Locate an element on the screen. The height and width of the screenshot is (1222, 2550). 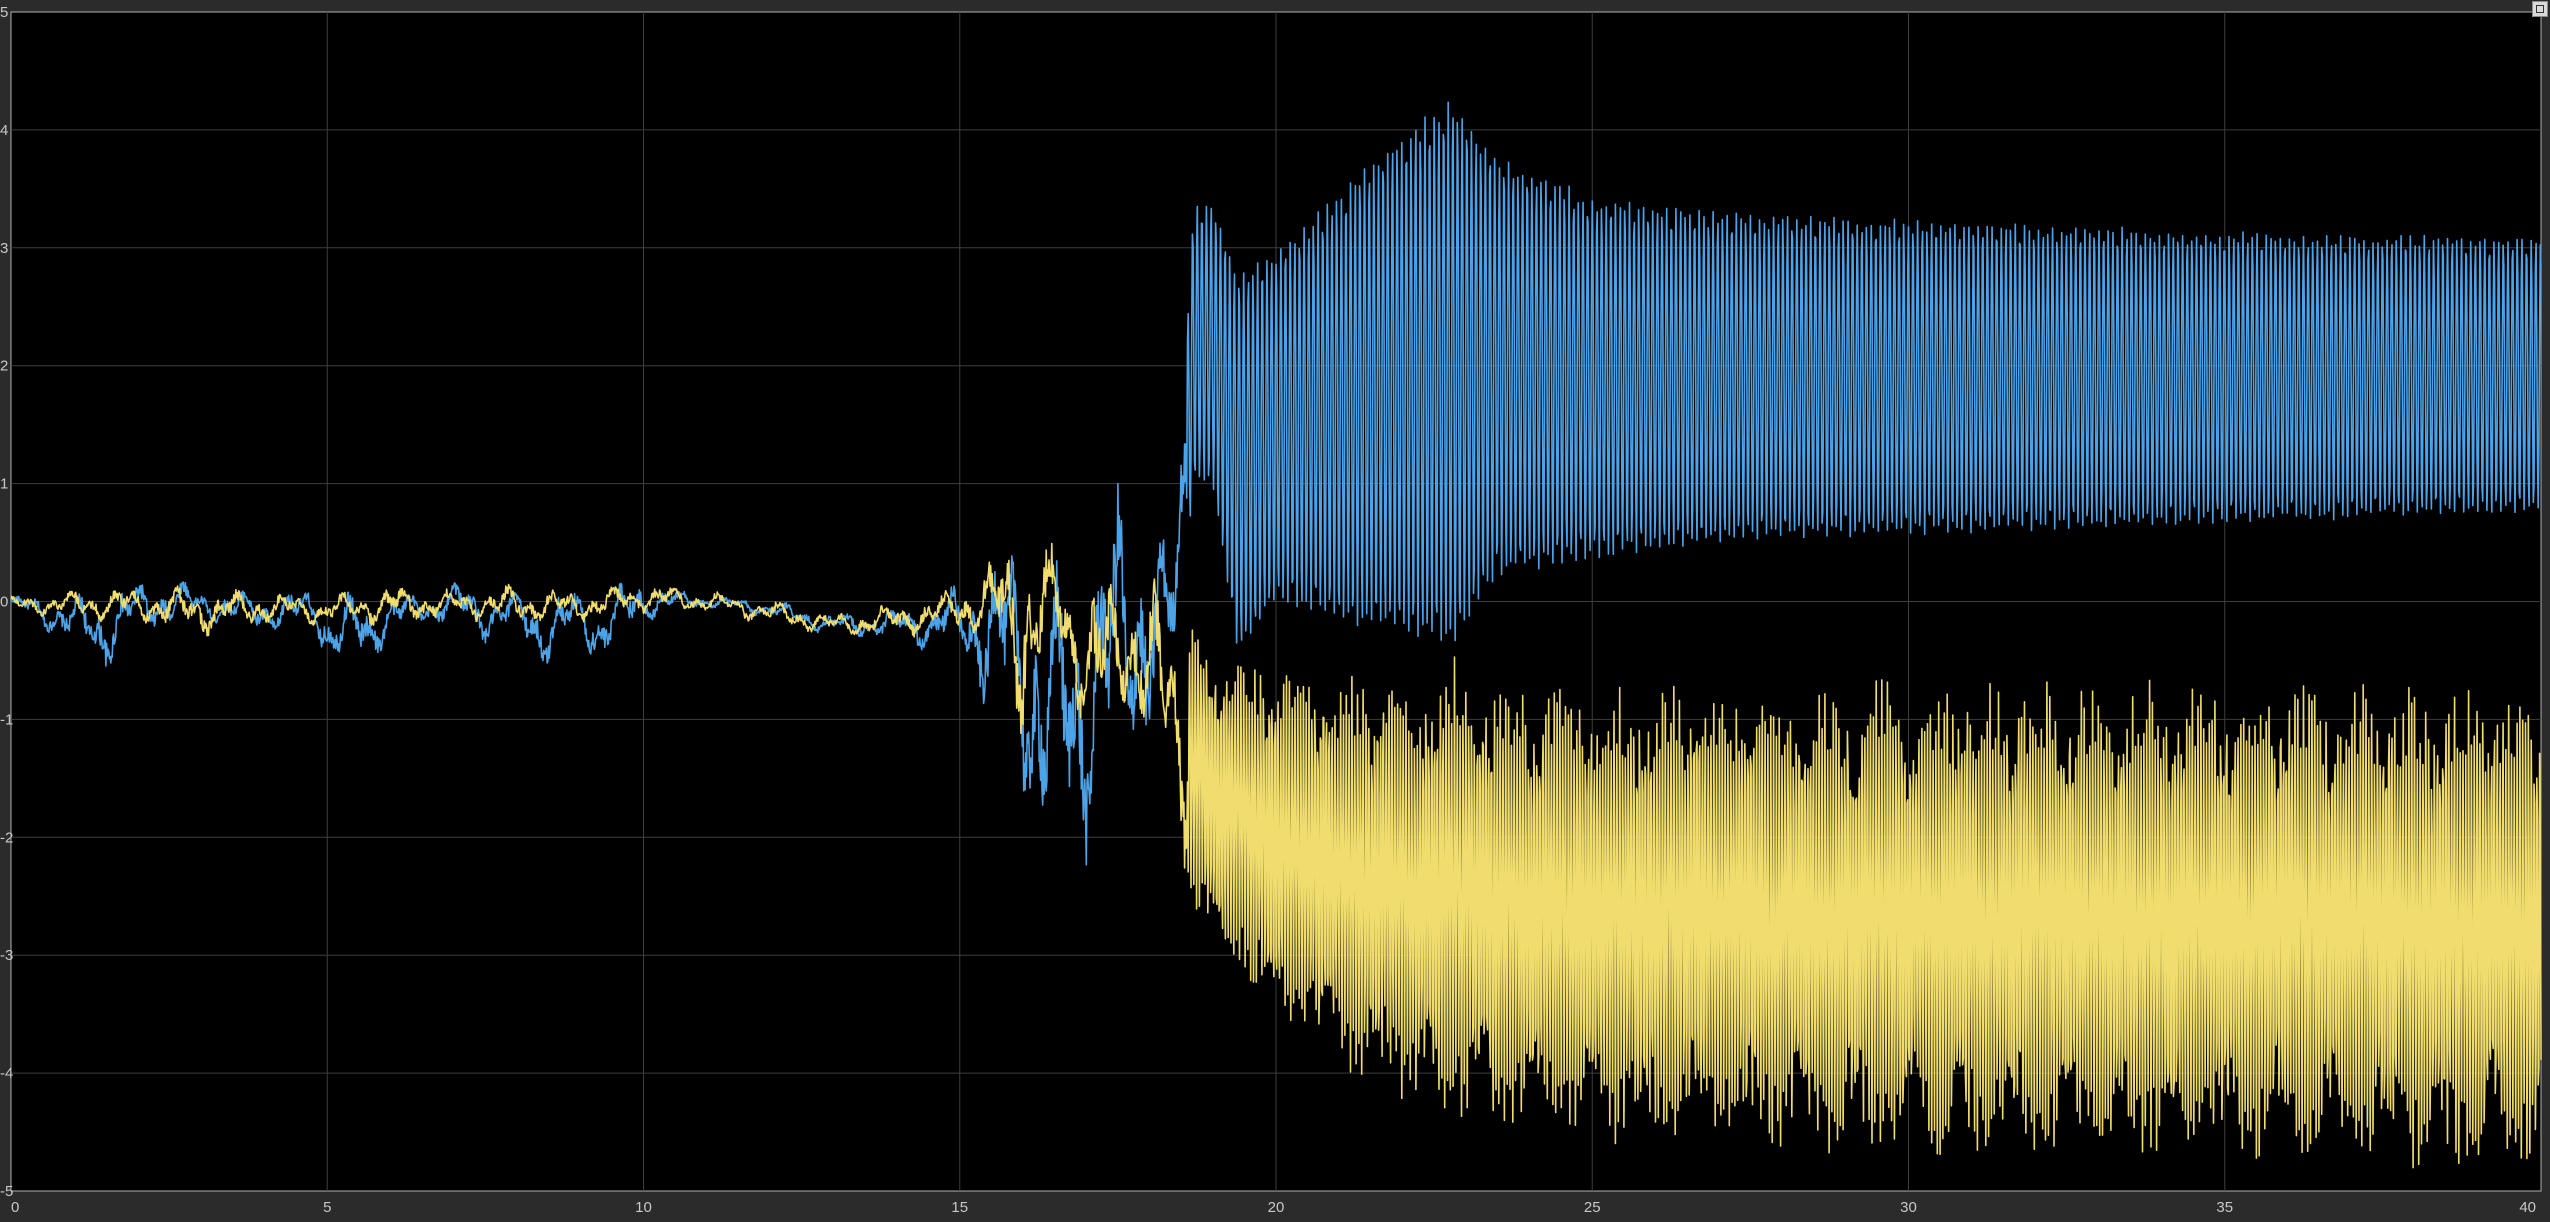
x-tick-label: 10 is located at coordinates (643, 1207).